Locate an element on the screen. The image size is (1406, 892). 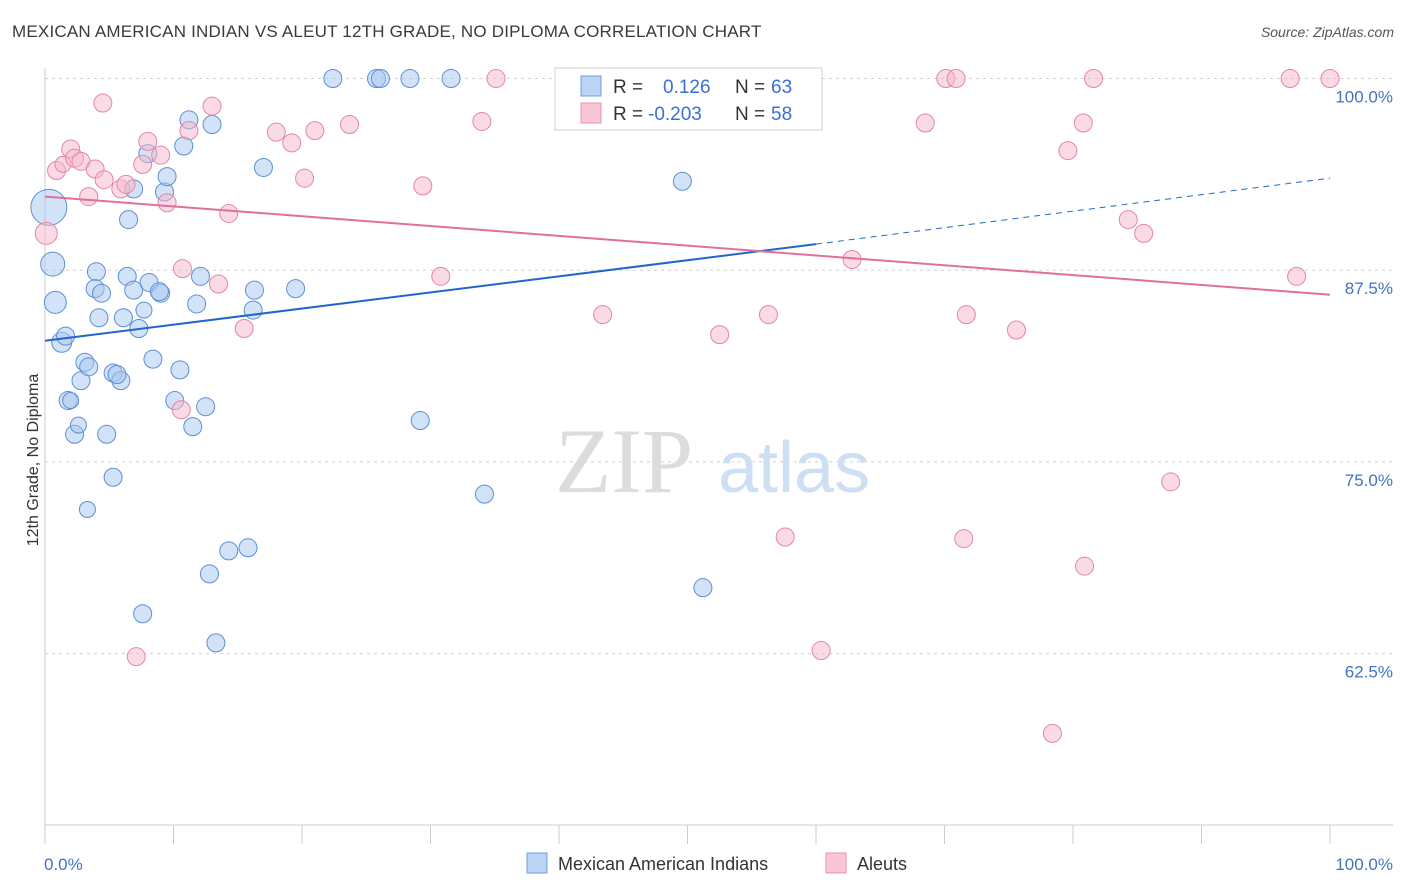
chart-source: Source: ZipAtlas.com is located at coordinates (1327, 32).